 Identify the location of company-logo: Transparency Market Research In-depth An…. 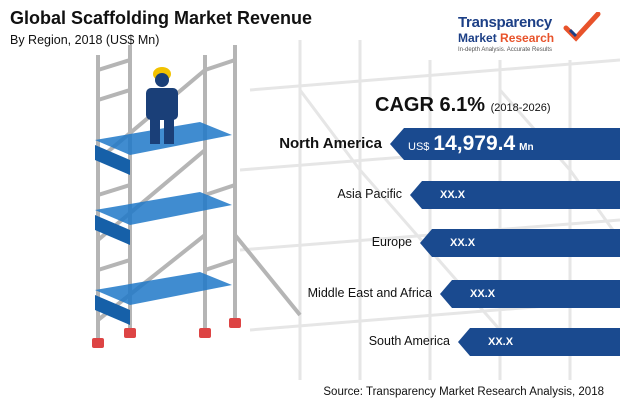
(531, 36).